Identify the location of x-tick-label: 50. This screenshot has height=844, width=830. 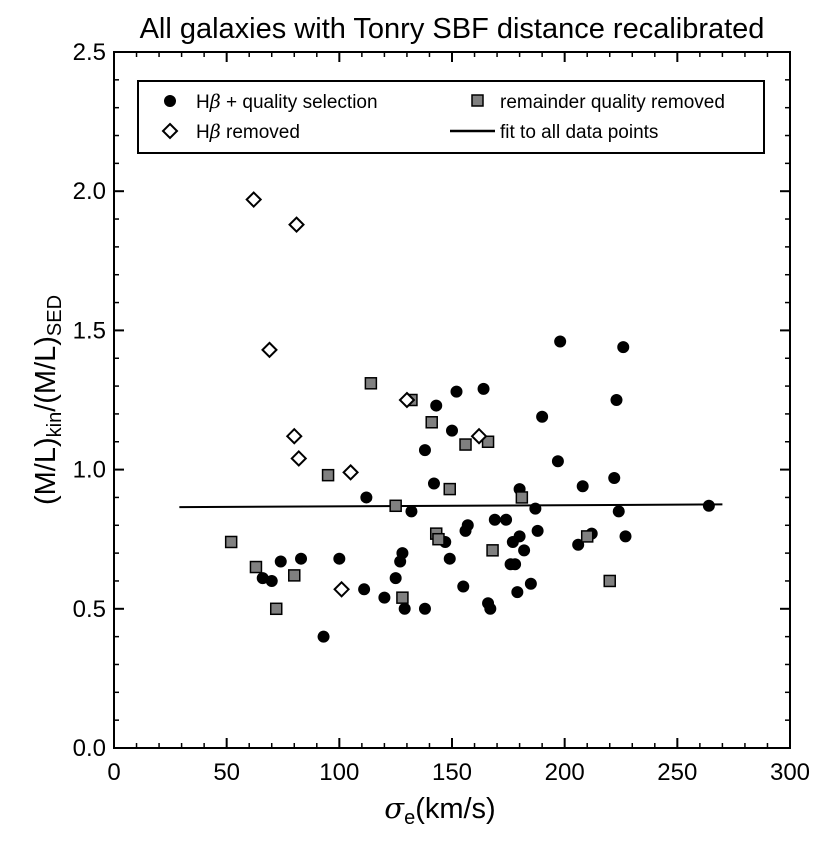
(226, 772).